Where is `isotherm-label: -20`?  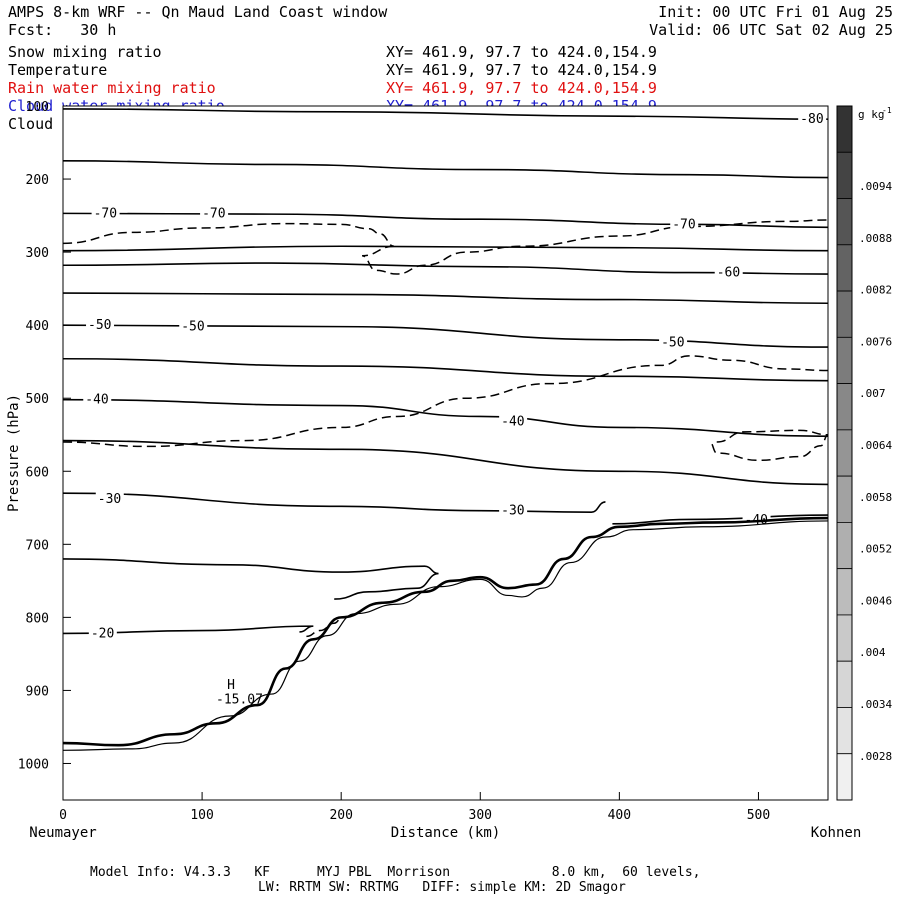
isotherm-label: -20 is located at coordinates (102, 633).